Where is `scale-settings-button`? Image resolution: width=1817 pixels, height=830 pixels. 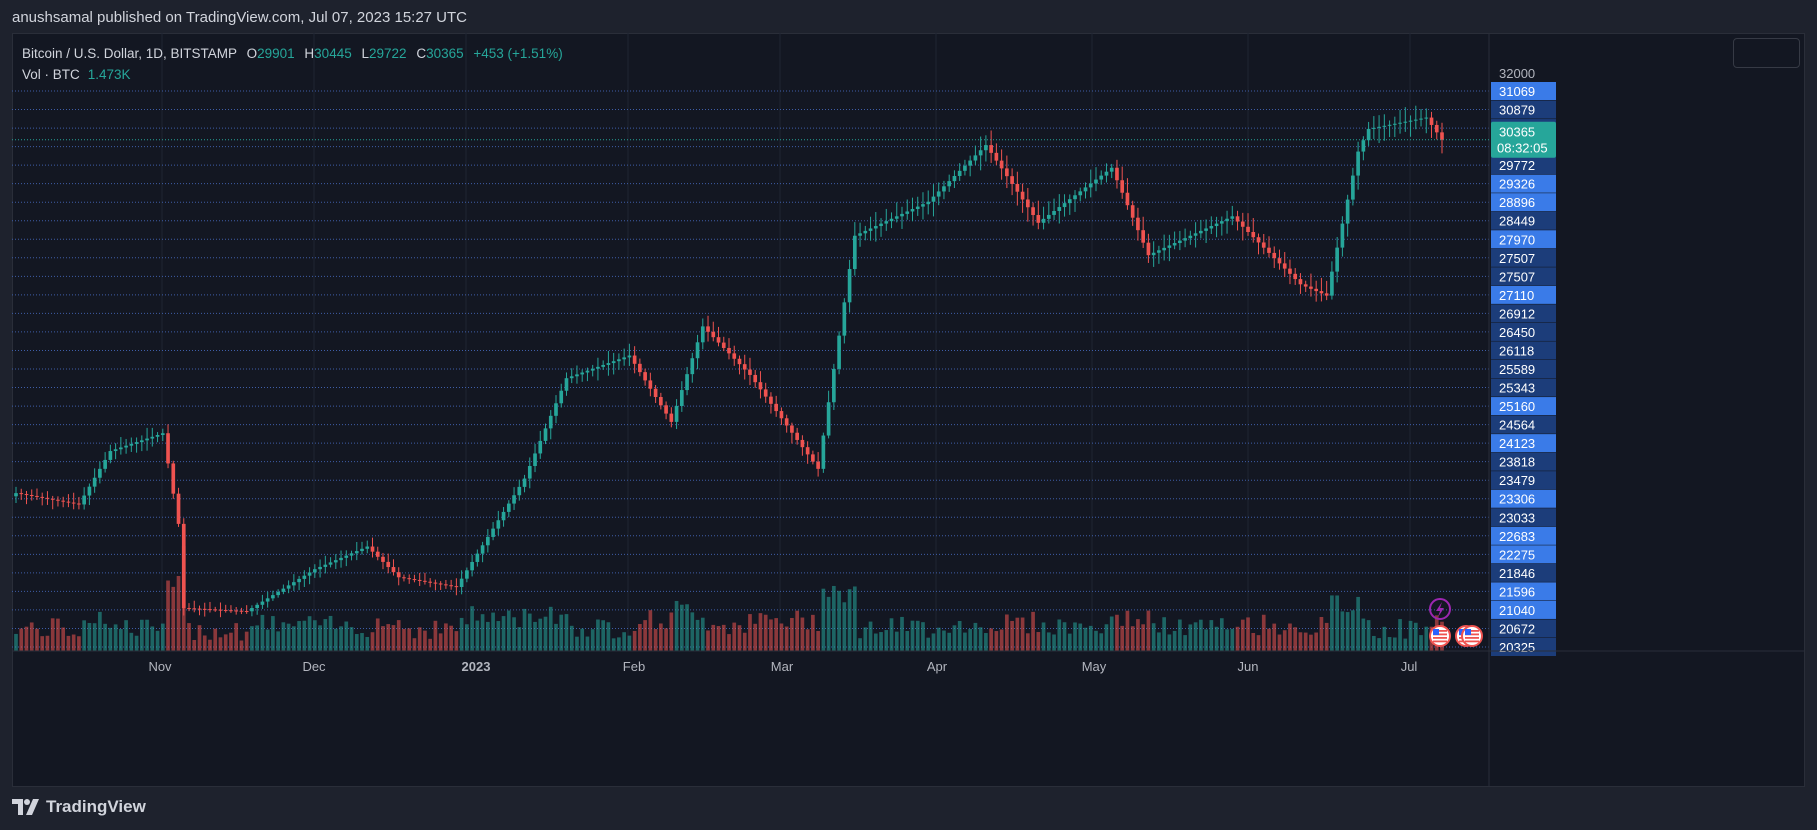 scale-settings-button is located at coordinates (1766, 53).